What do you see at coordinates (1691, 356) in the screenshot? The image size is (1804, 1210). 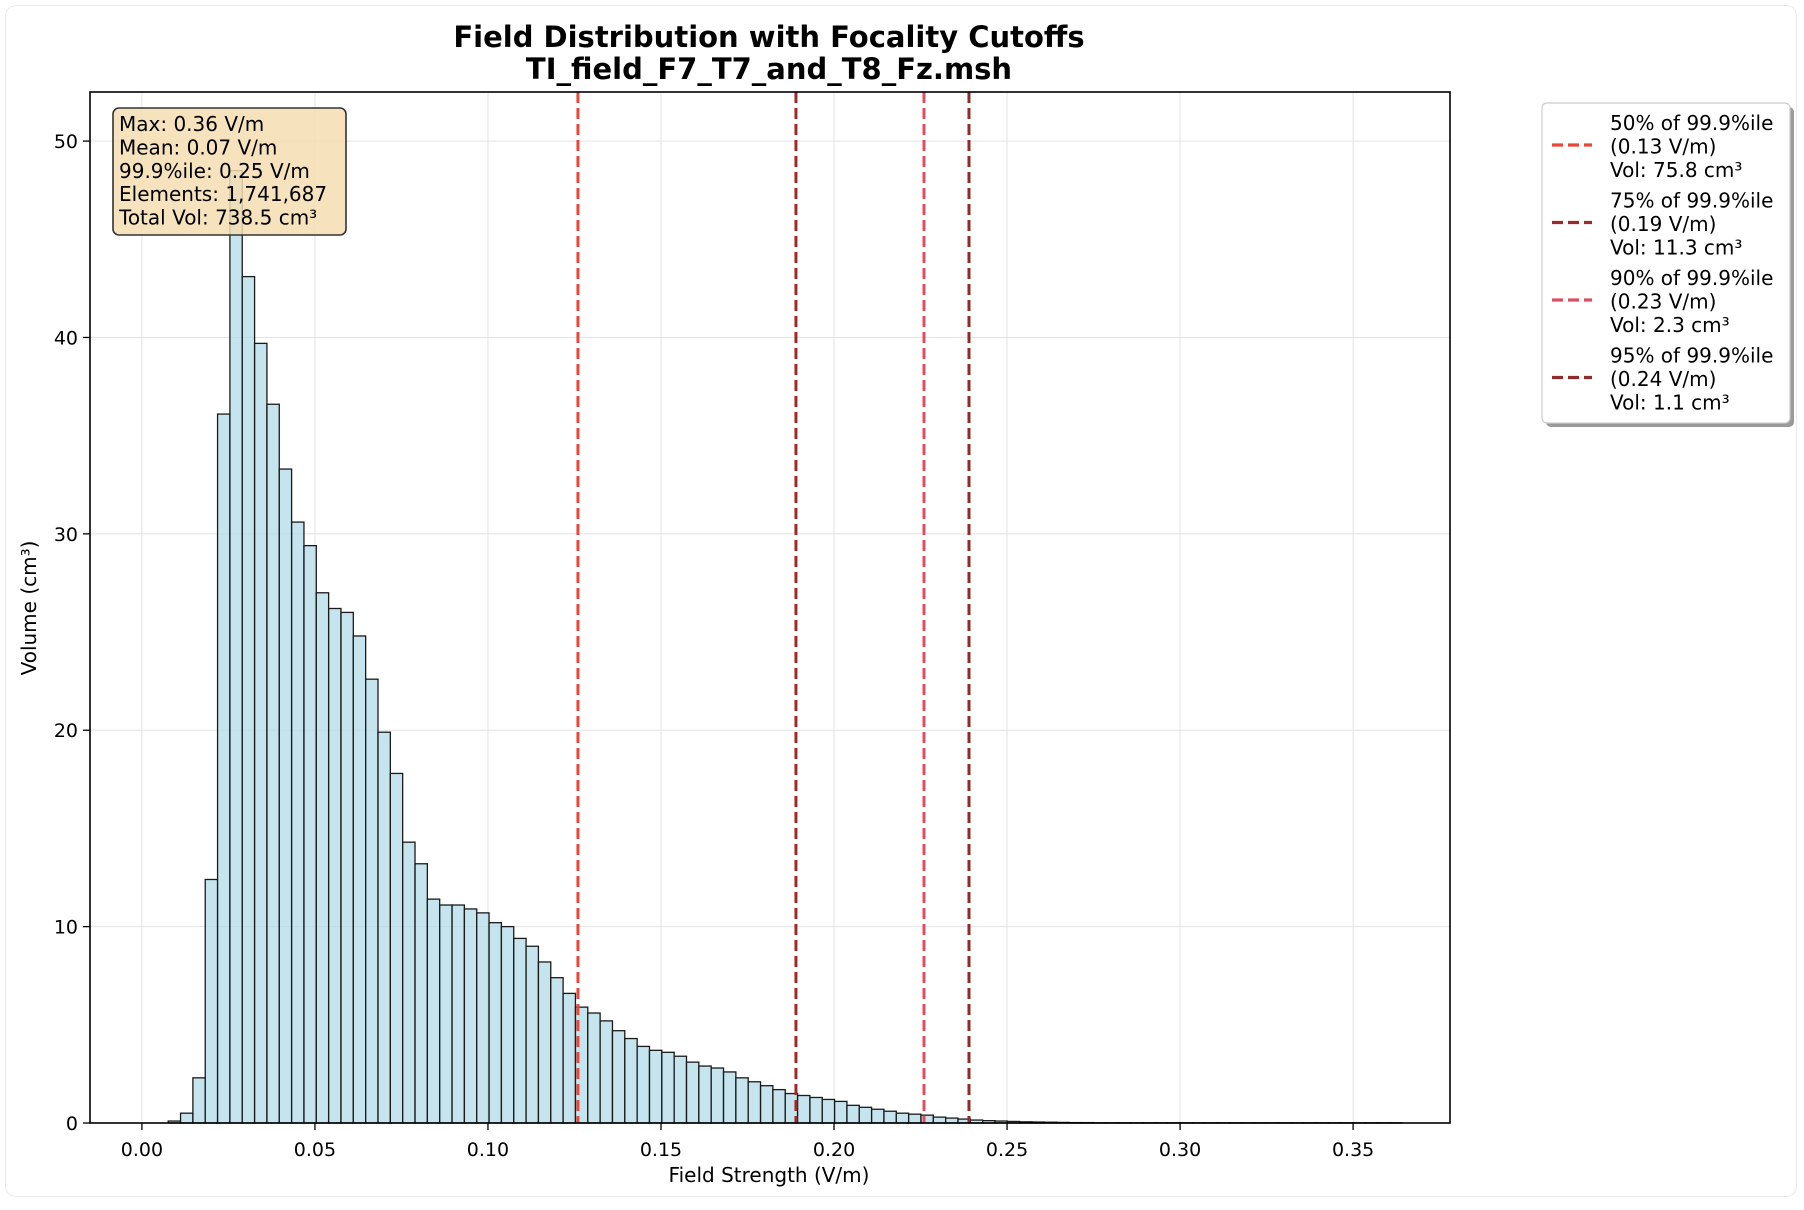 I see `legend-entry-text: 95% of 99.9%ile` at bounding box center [1691, 356].